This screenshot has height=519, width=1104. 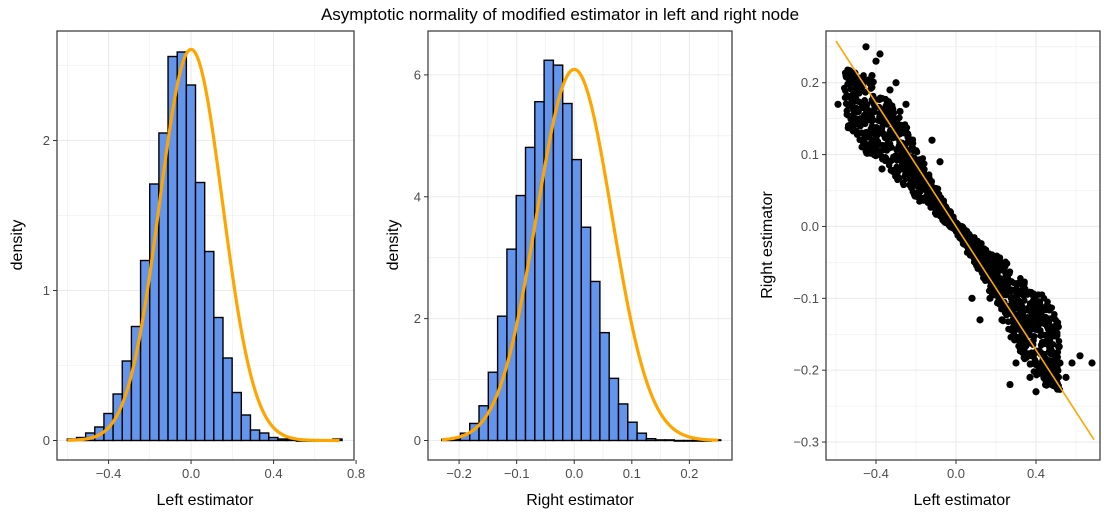 I want to click on y-tick-label: 1, so click(x=46, y=290).